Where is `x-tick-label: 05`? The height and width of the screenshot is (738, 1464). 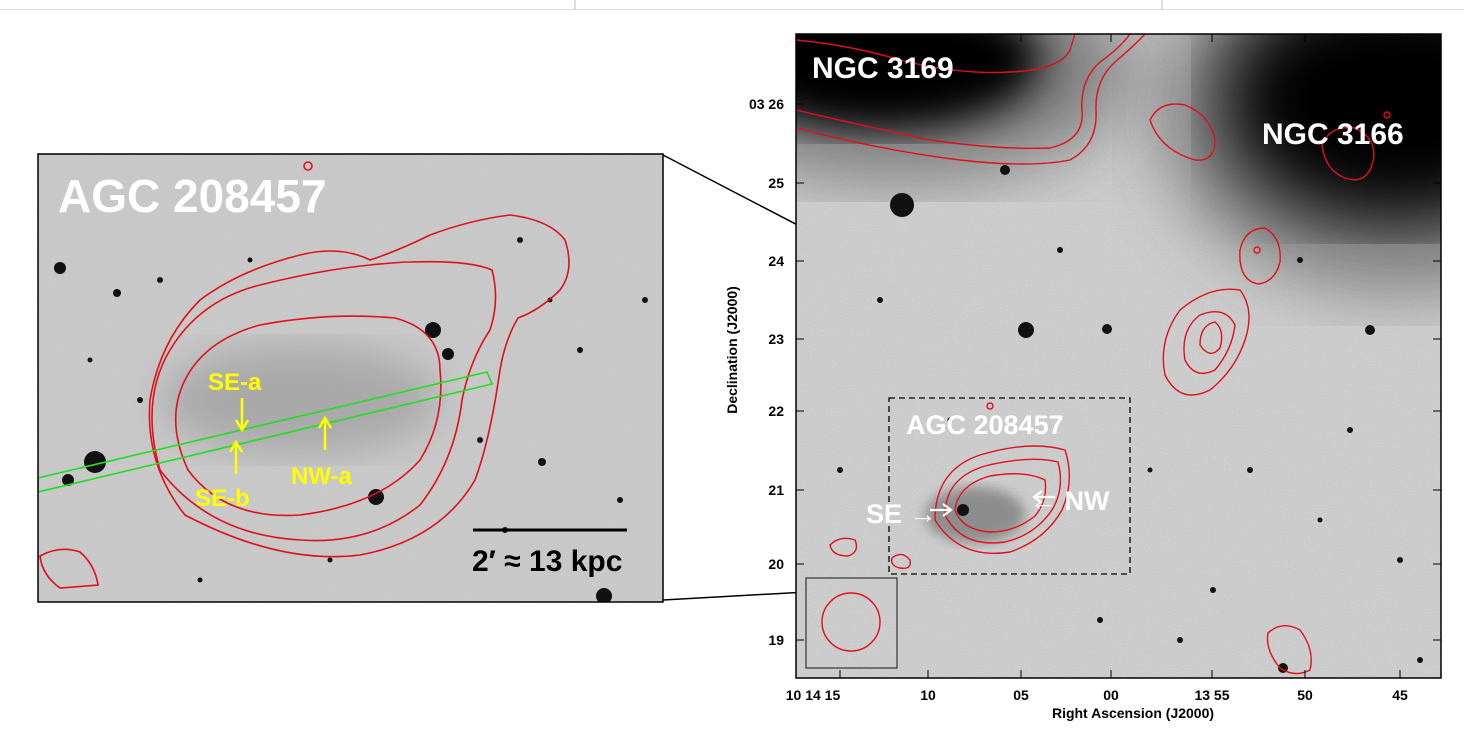 x-tick-label: 05 is located at coordinates (1021, 695).